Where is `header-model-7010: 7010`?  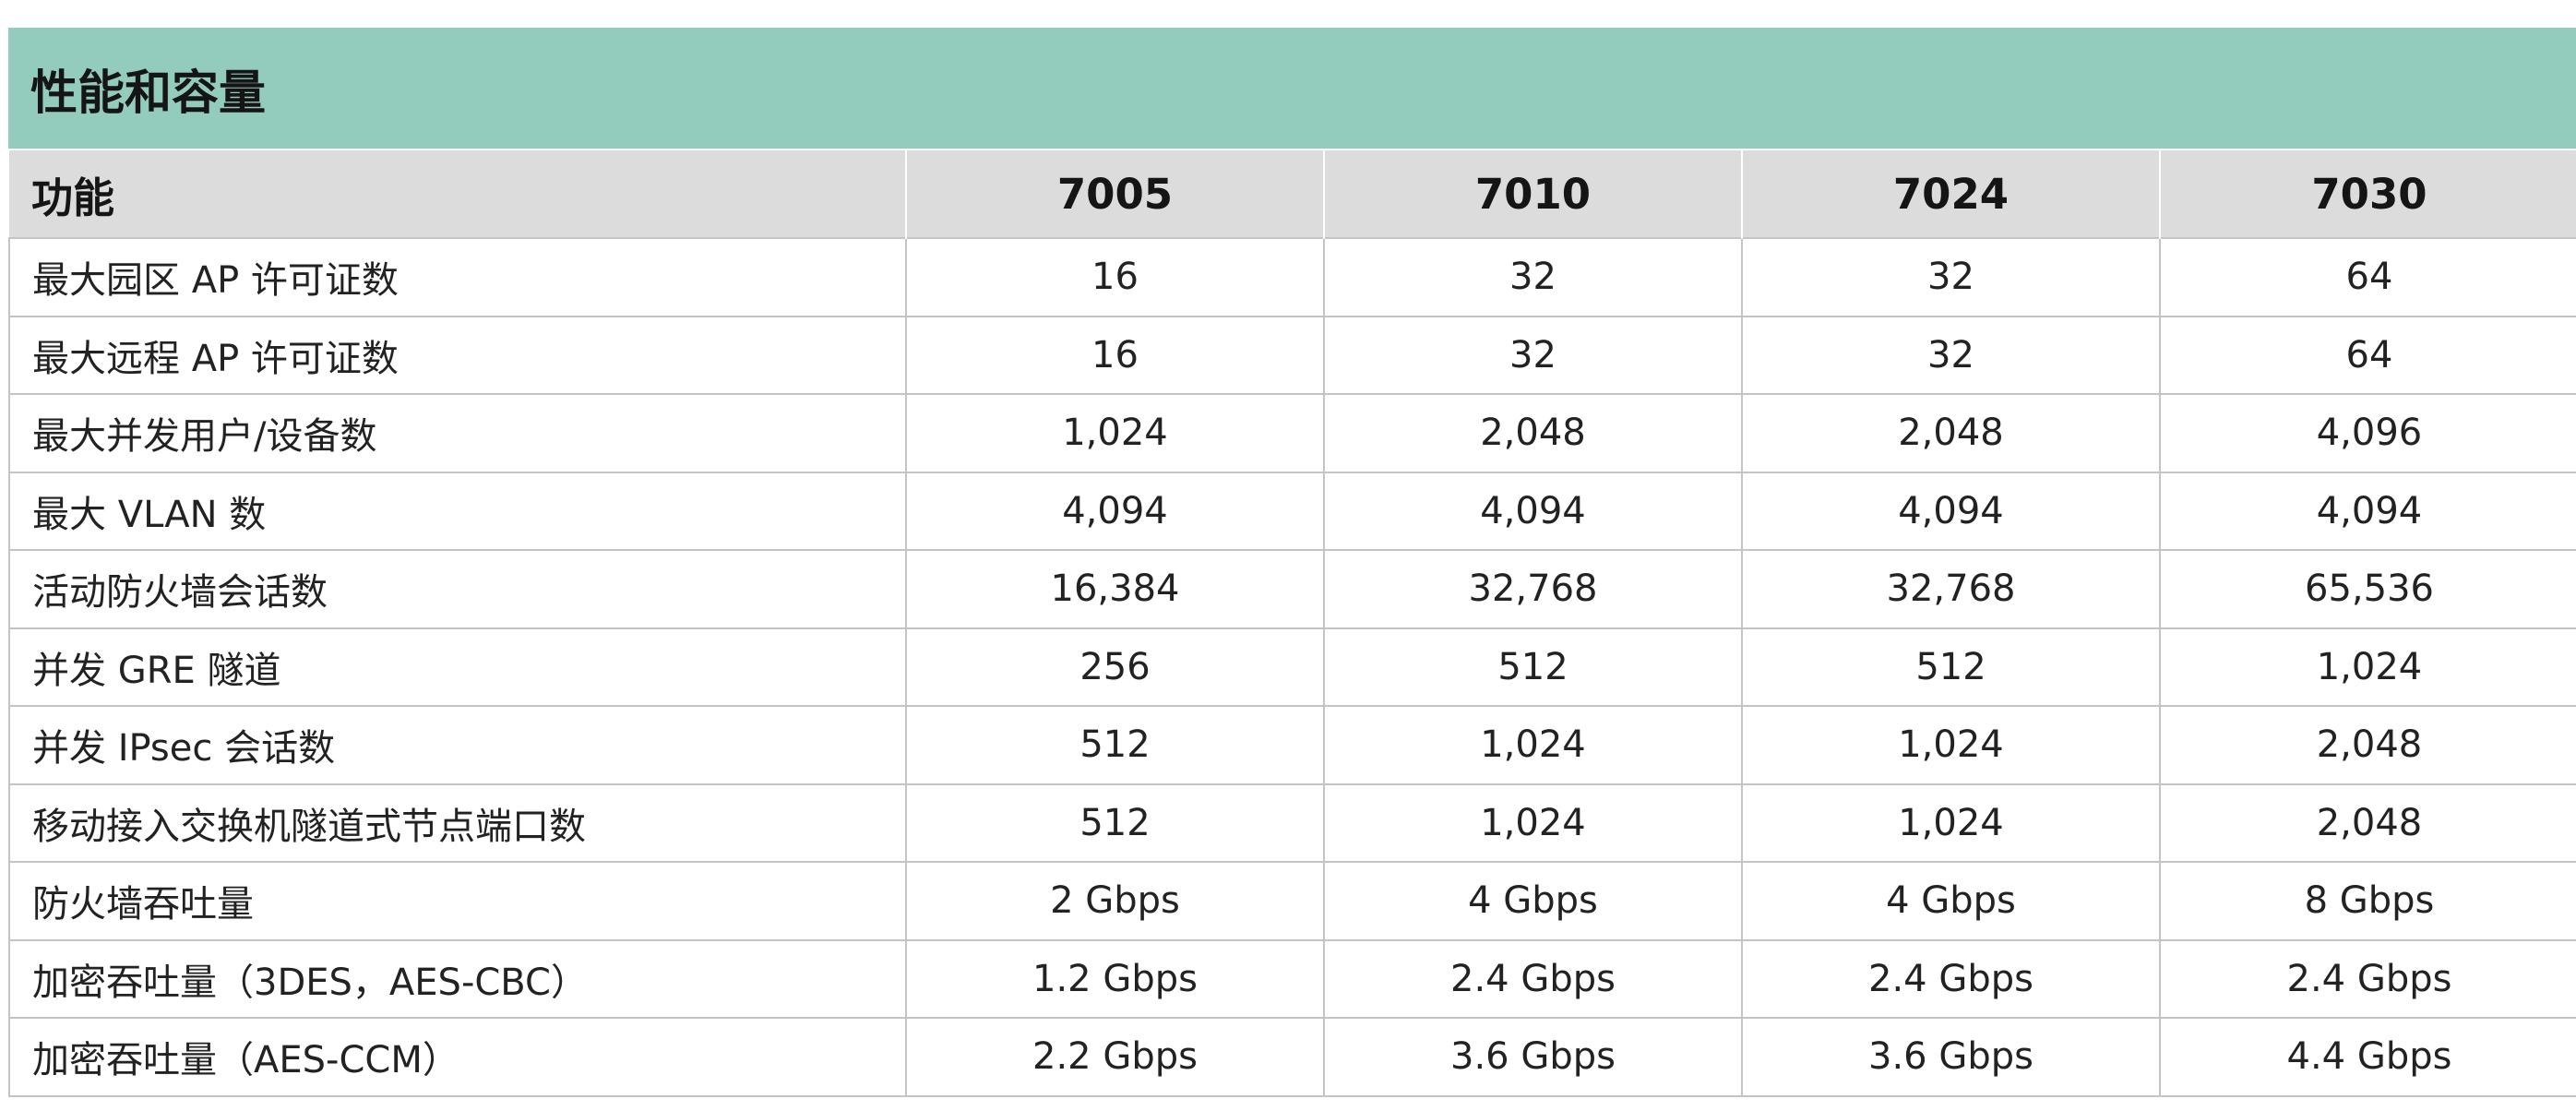
header-model-7010: 7010 is located at coordinates (1533, 194).